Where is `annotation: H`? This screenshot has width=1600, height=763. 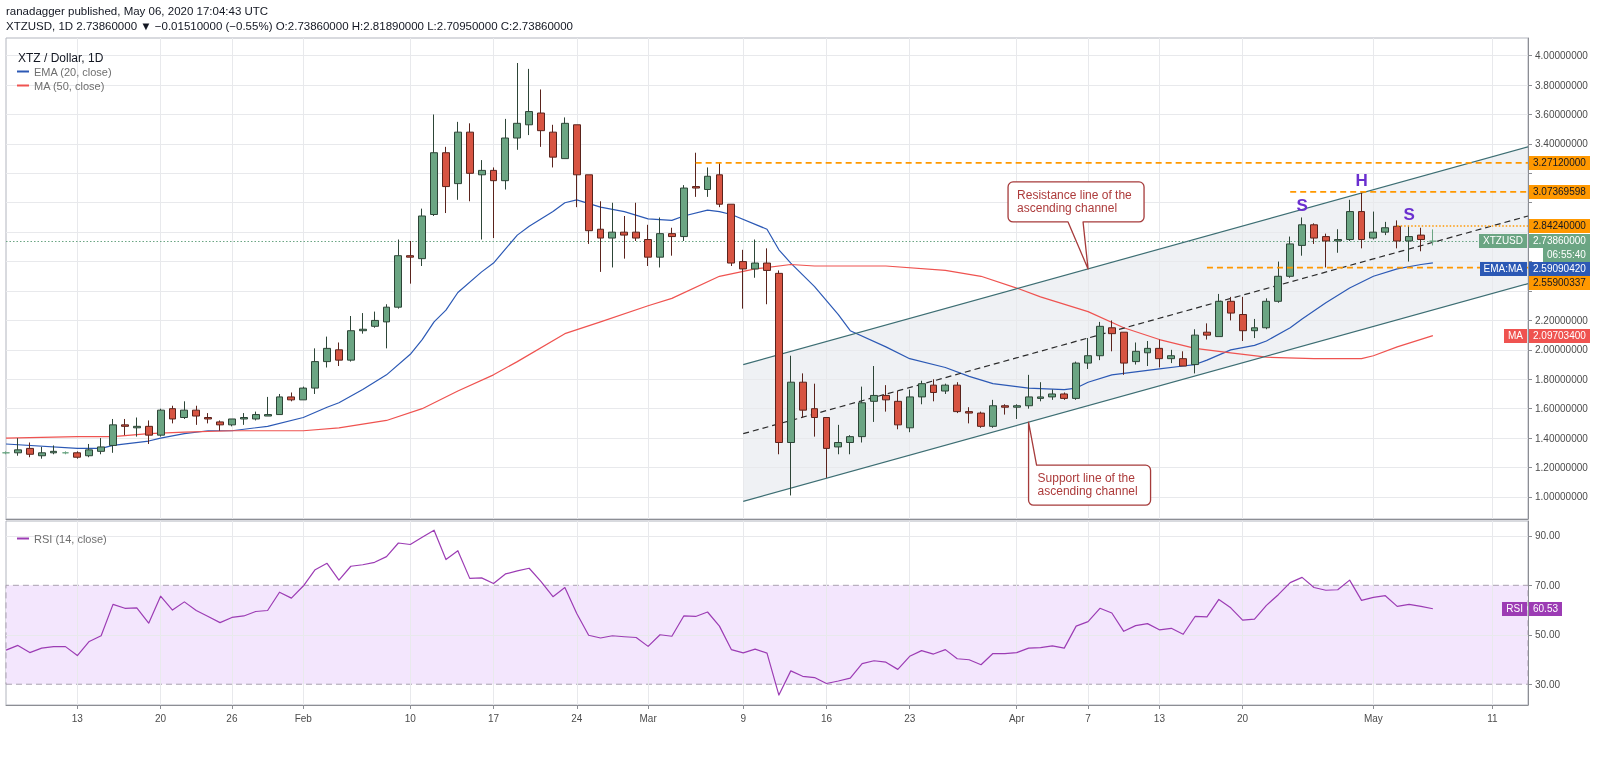 annotation: H is located at coordinates (1361, 180).